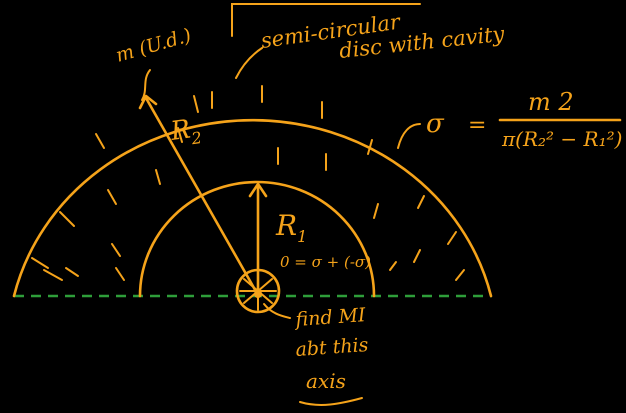 The image size is (626, 413). What do you see at coordinates (332, 347) in the screenshot?
I see `note-line-2: abt this` at bounding box center [332, 347].